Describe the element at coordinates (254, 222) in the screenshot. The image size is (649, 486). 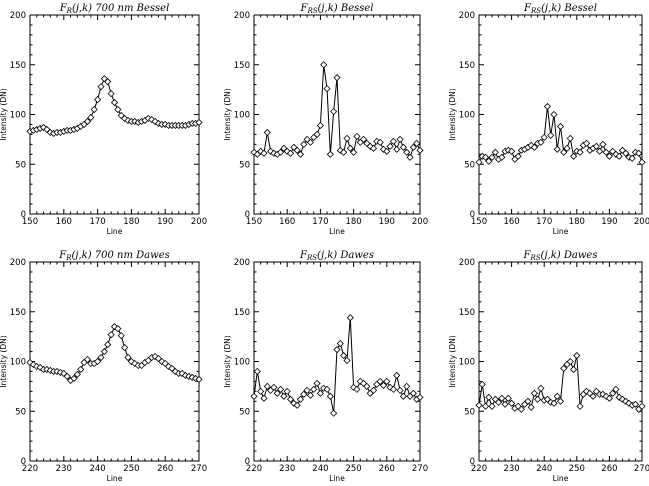
I see `x-tick-label: 150` at that location.